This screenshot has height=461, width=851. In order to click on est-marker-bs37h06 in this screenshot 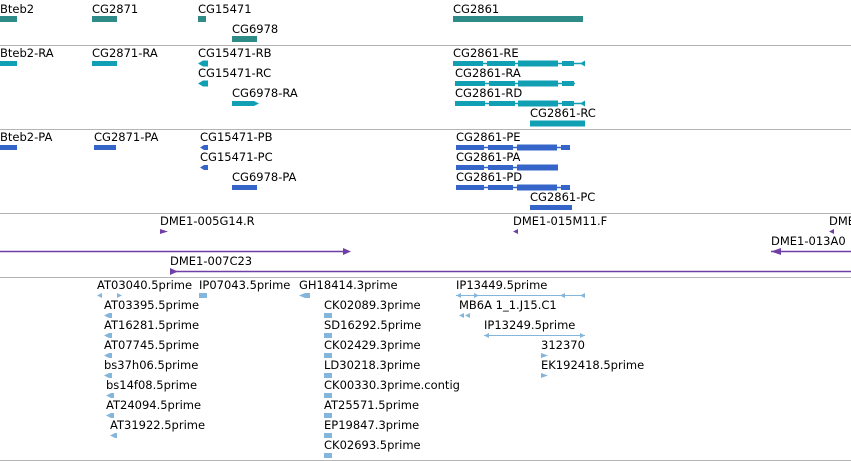, I will do `click(108, 375)`.